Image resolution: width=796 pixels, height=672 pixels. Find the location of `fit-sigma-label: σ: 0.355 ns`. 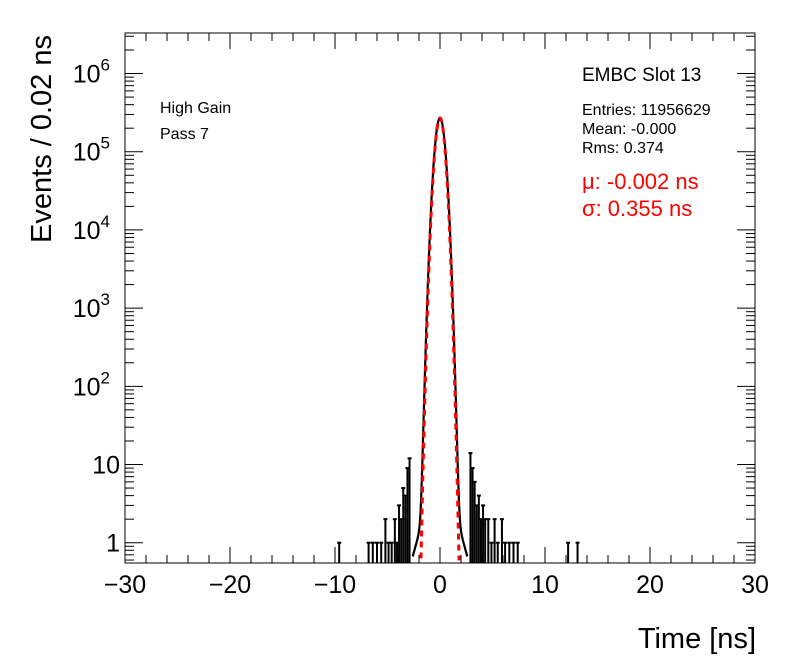

fit-sigma-label: σ: 0.355 ns is located at coordinates (637, 208).